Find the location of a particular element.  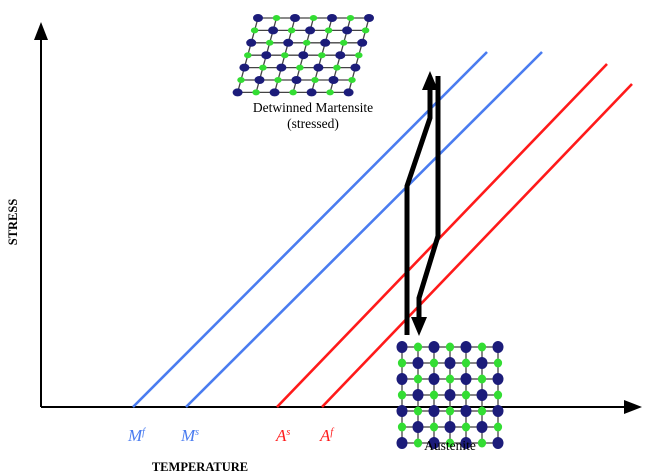

label-af: Af is located at coordinates (326, 435).